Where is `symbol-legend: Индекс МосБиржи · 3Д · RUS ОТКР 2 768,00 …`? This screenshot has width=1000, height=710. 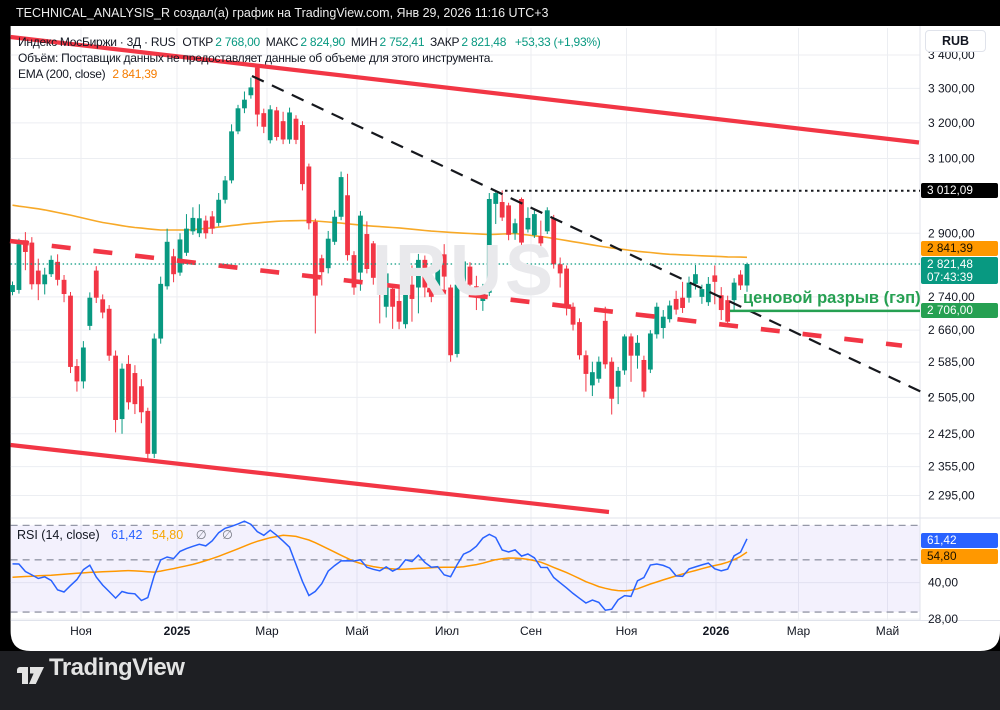
symbol-legend: Индекс МосБиржи · 3Д · RUS ОТКР 2 768,00 … is located at coordinates (309, 42).